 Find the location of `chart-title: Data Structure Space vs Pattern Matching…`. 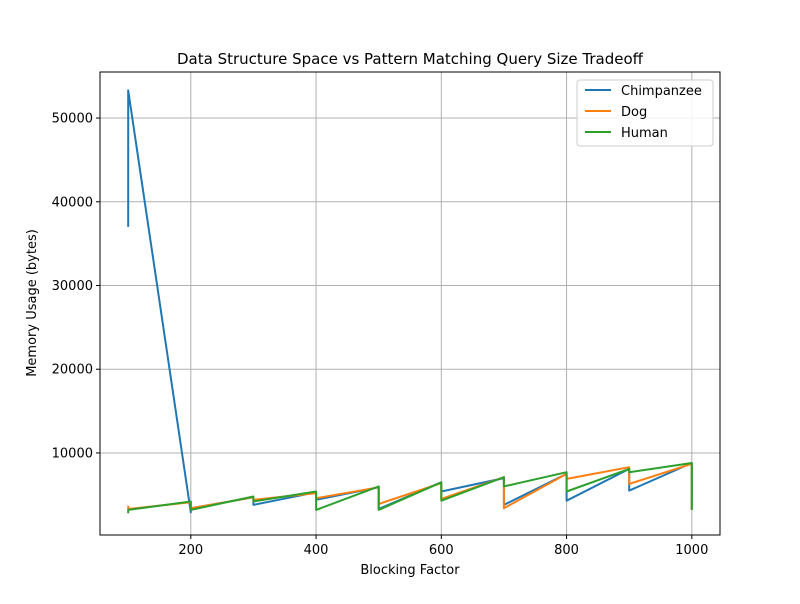

chart-title: Data Structure Space vs Pattern Matching… is located at coordinates (410, 59).